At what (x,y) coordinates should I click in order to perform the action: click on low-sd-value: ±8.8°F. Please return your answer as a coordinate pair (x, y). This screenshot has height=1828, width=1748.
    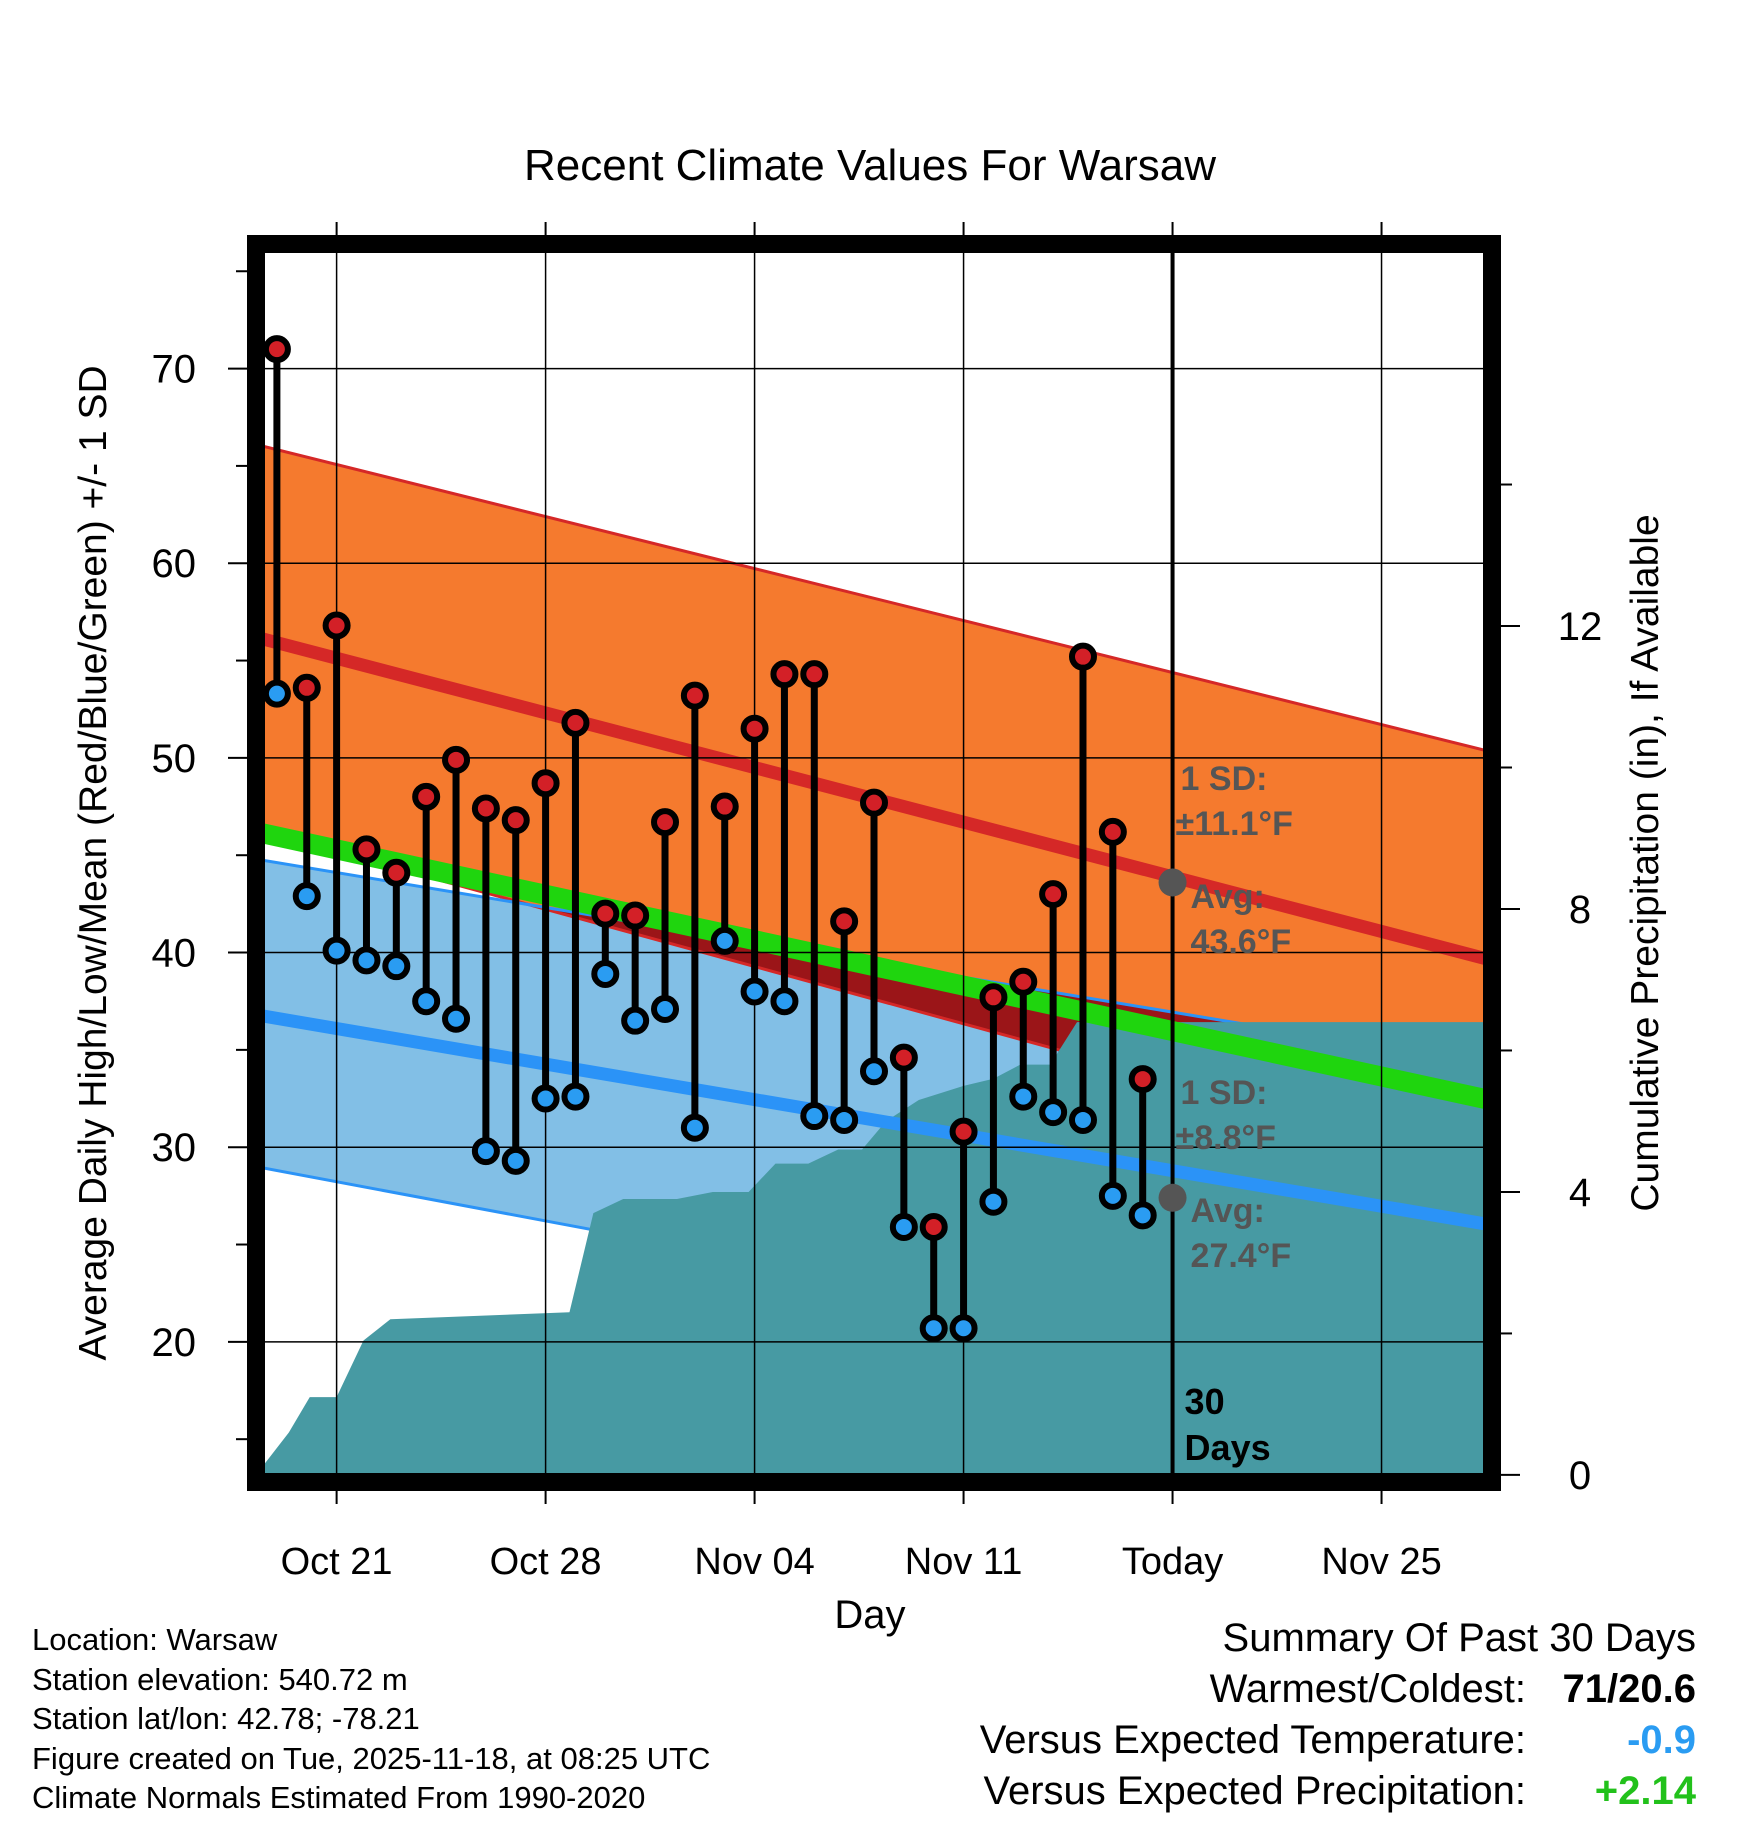
    Looking at the image, I should click on (1226, 1138).